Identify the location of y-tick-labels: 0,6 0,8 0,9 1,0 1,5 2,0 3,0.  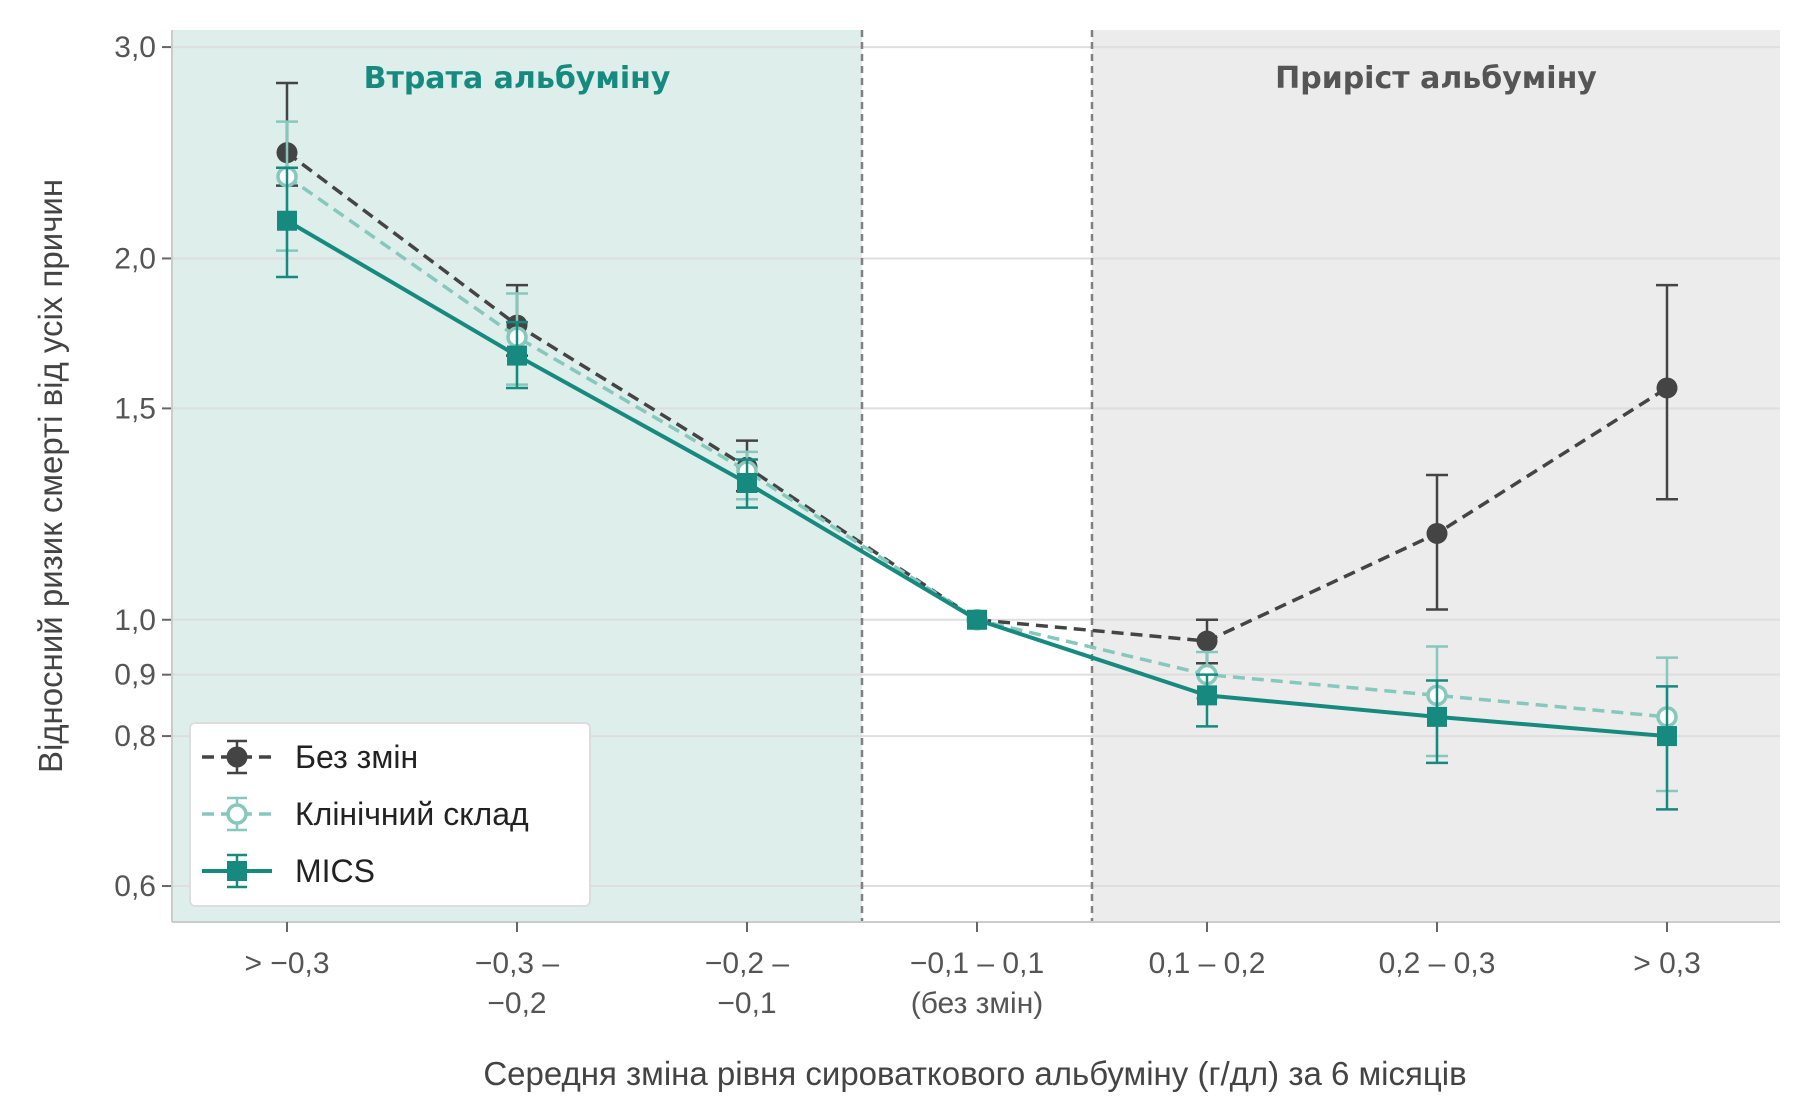
(135, 467).